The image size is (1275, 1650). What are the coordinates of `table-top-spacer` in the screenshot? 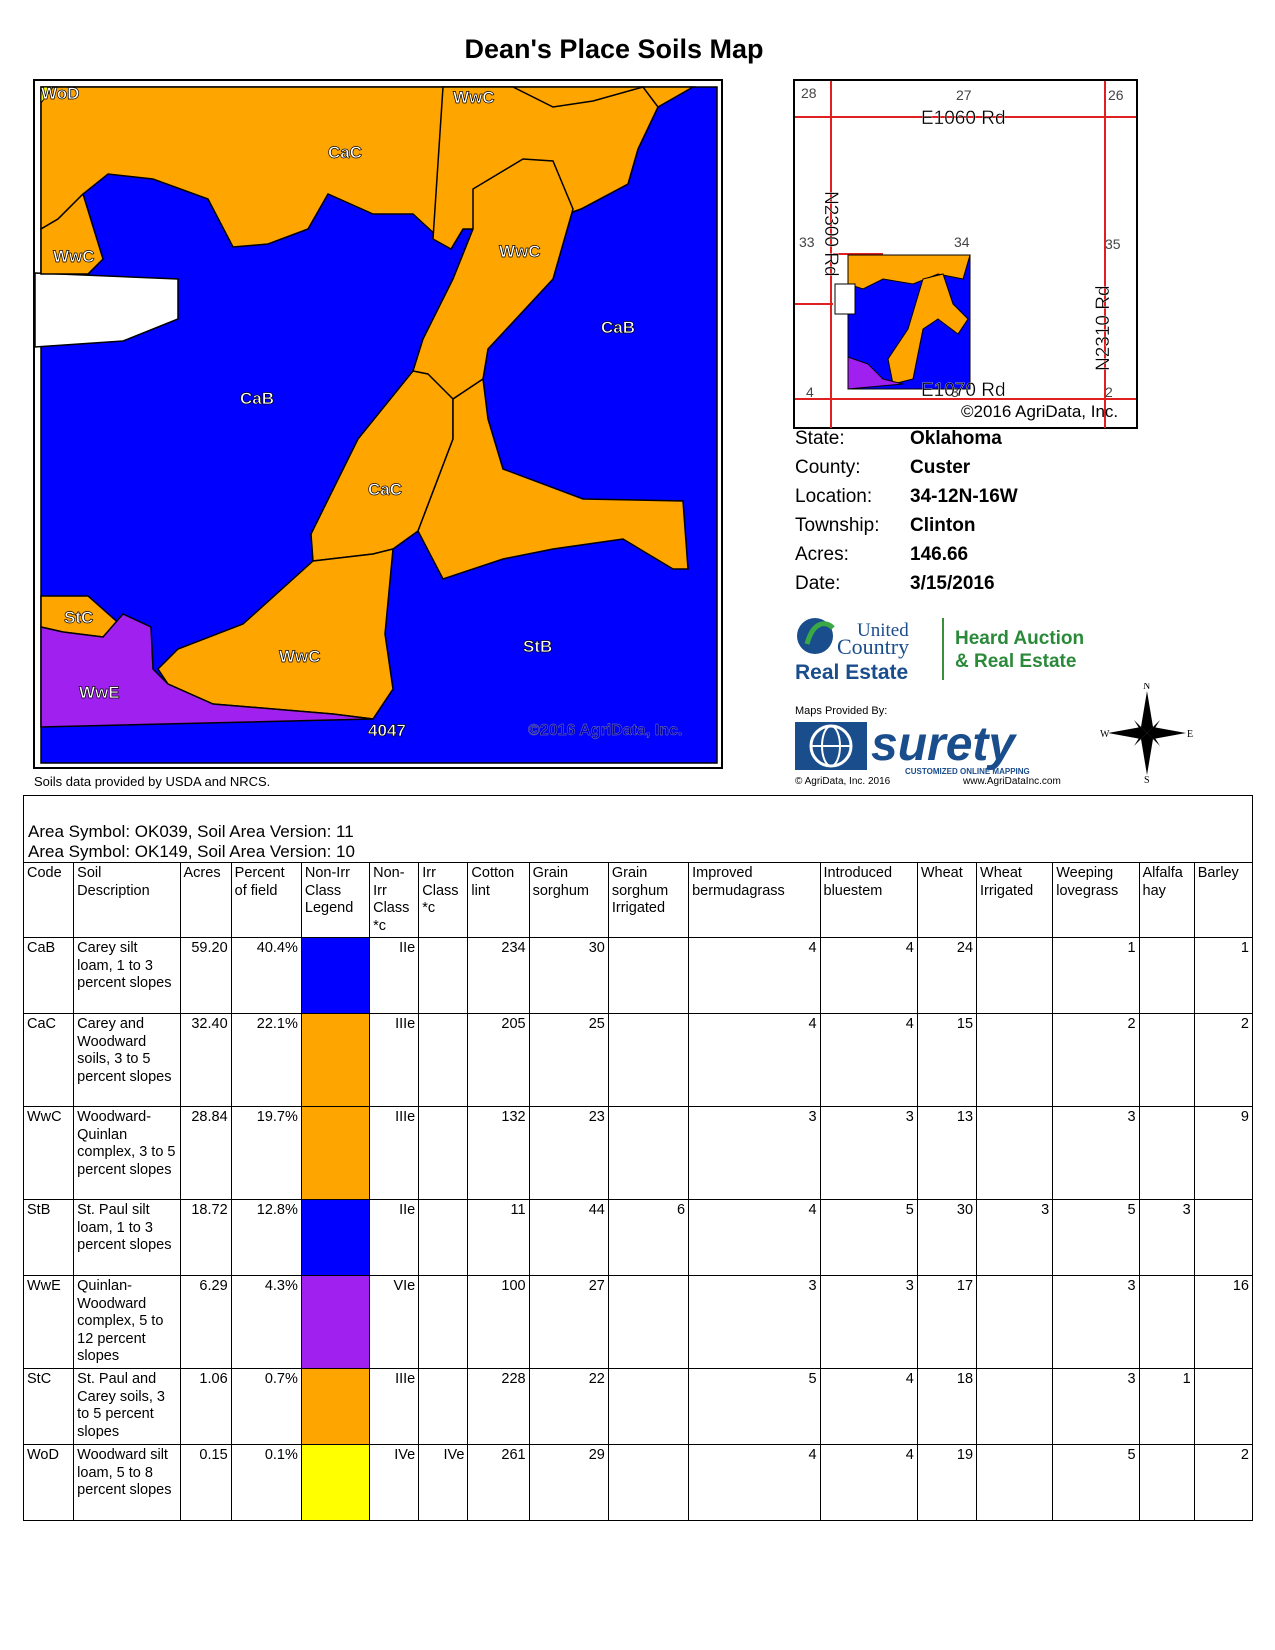 It's located at (638, 808).